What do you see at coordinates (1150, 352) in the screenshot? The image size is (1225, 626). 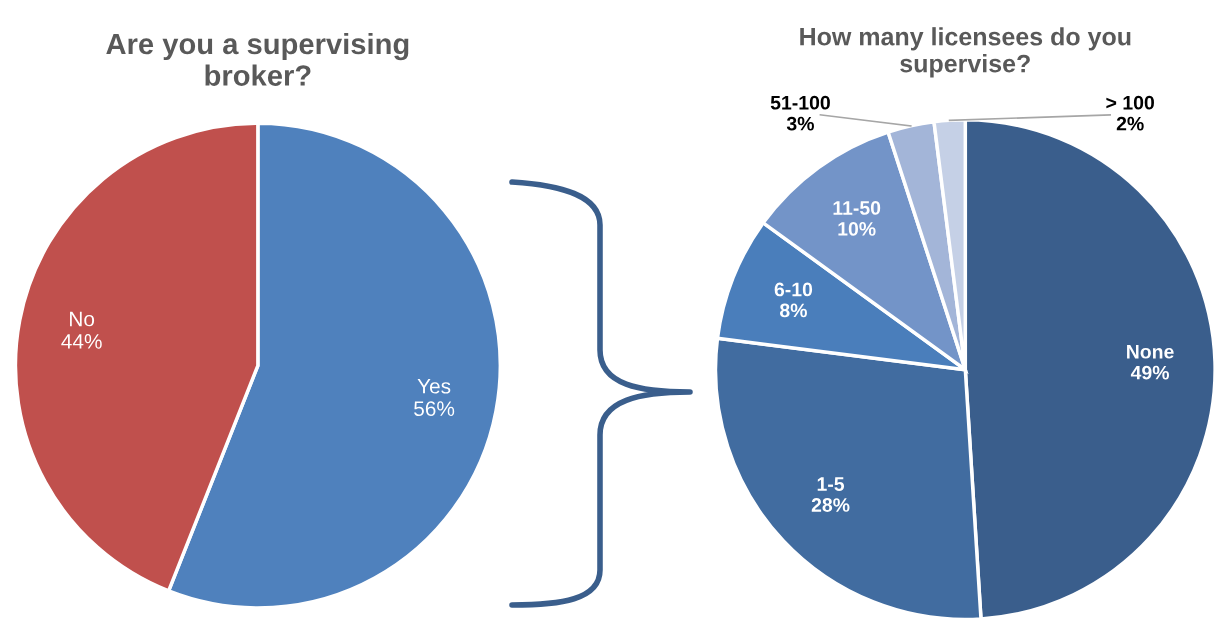 I see `slice-label: None` at bounding box center [1150, 352].